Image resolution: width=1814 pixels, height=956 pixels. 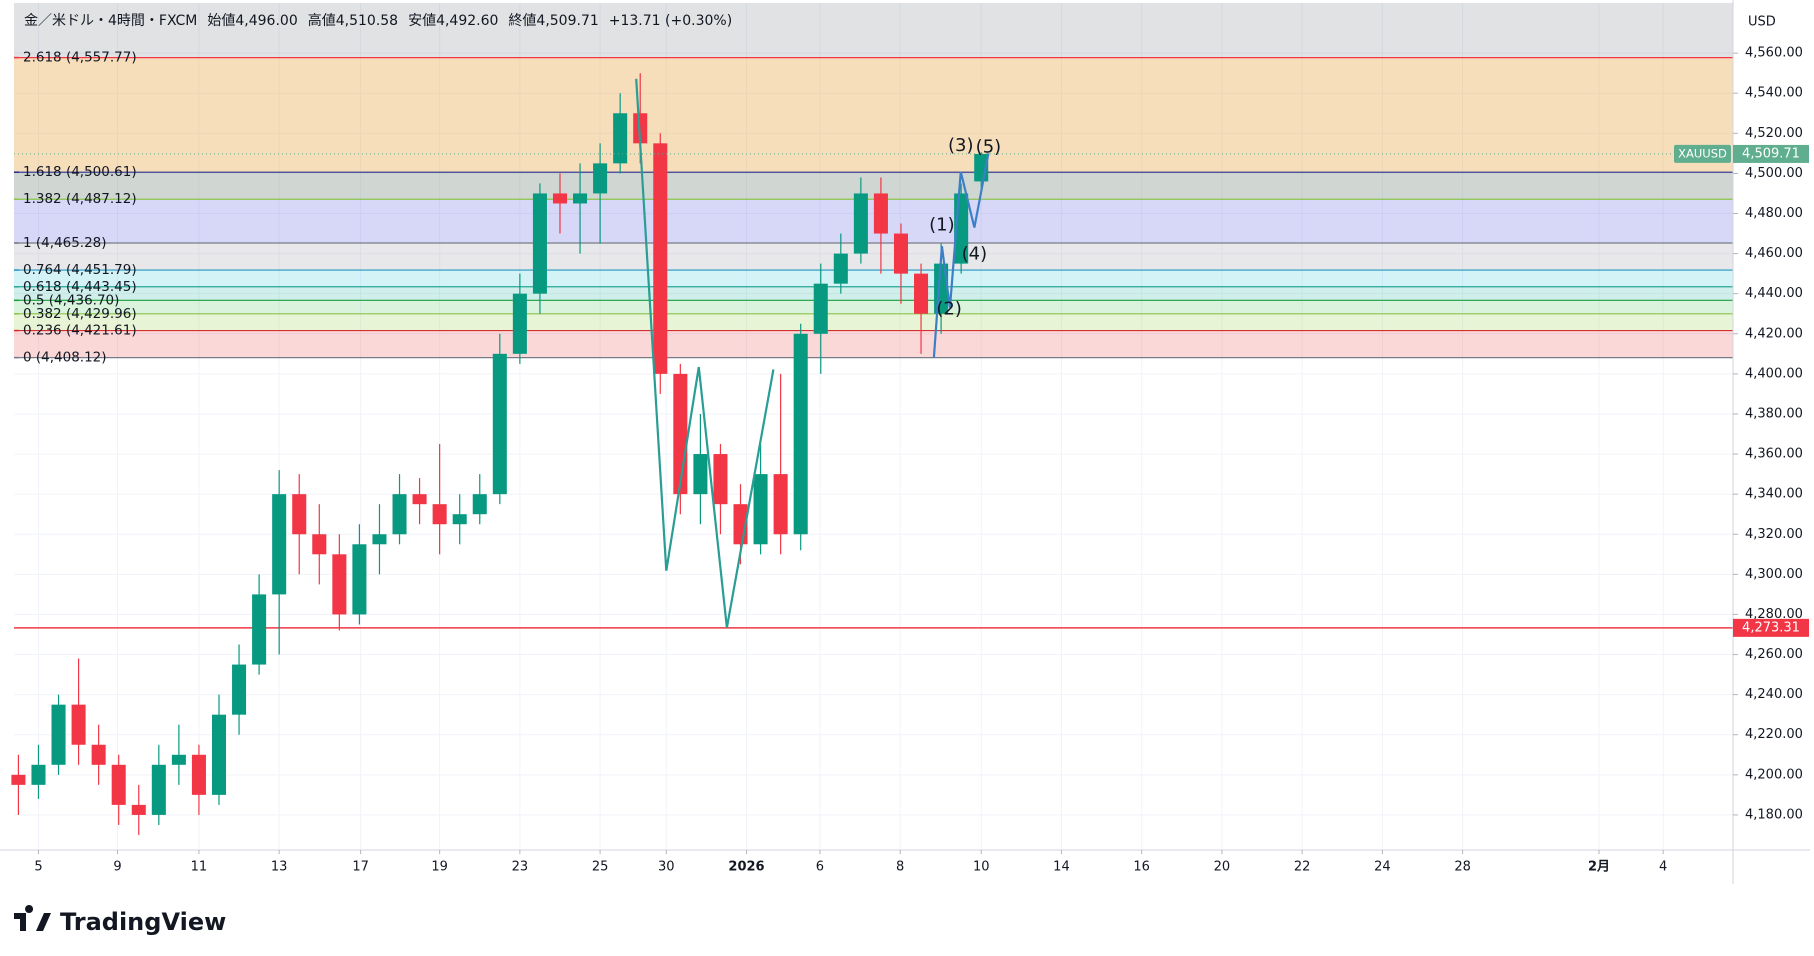 I want to click on wave-label: (5), so click(x=989, y=146).